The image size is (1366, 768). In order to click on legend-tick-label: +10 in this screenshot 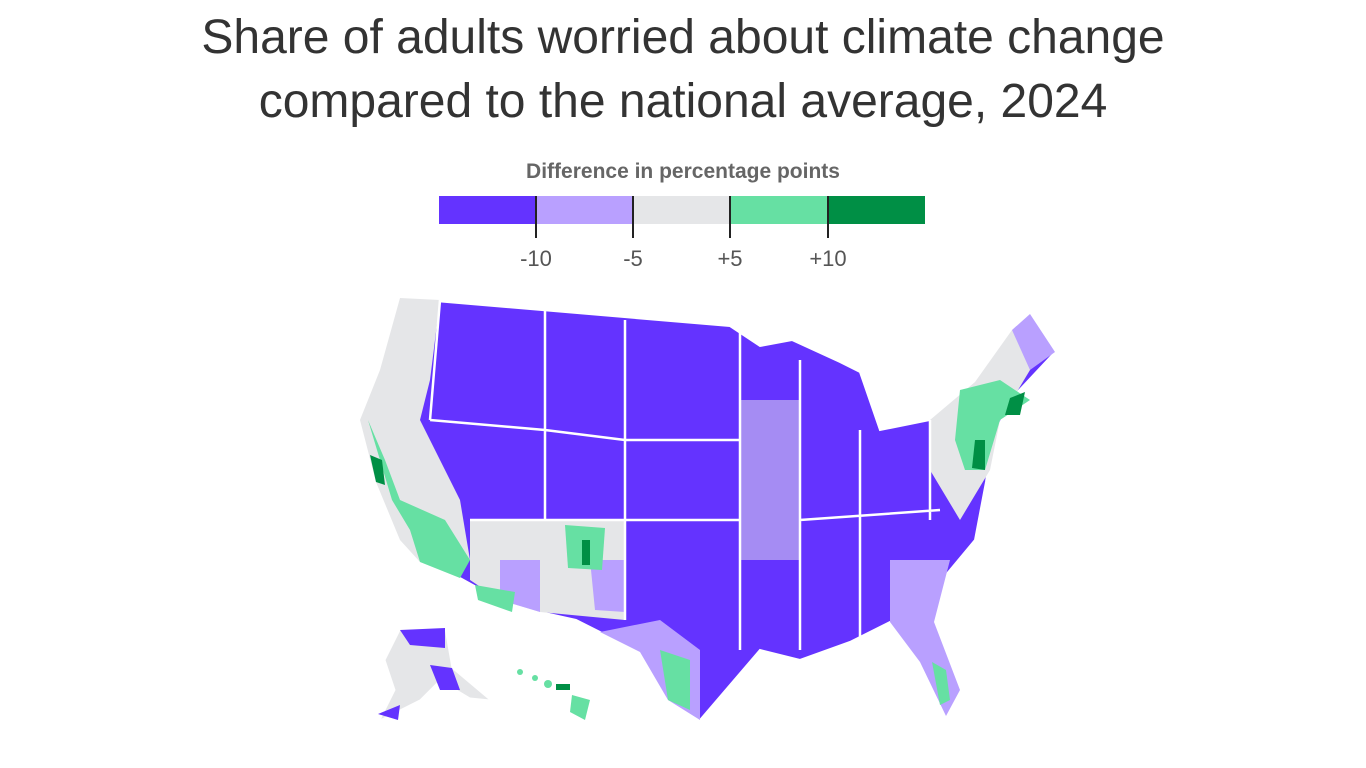, I will do `click(828, 258)`.